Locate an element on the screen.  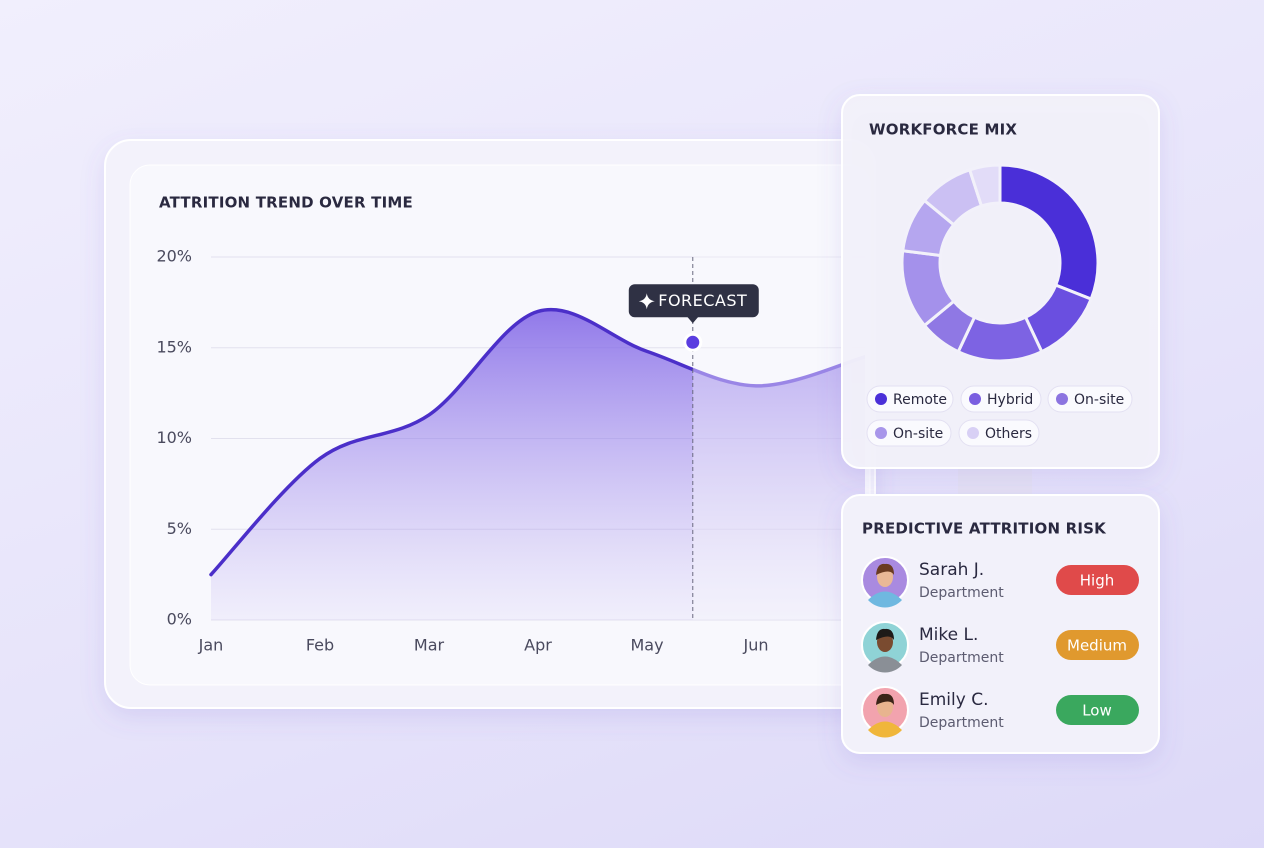
y-tick-label: 15% is located at coordinates (174, 346).